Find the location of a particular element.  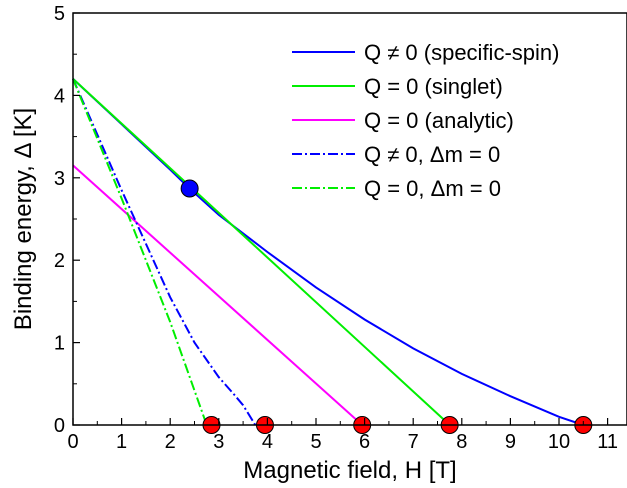

x-tick-label: 7 is located at coordinates (413, 442).